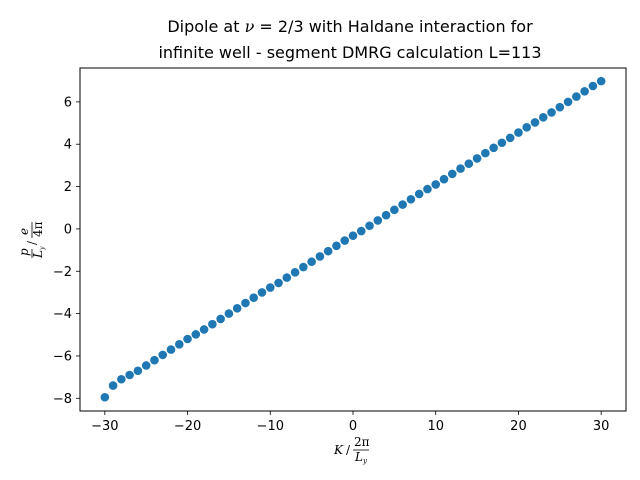  Describe the element at coordinates (187, 426) in the screenshot. I see `x-tick-label: −20` at that location.